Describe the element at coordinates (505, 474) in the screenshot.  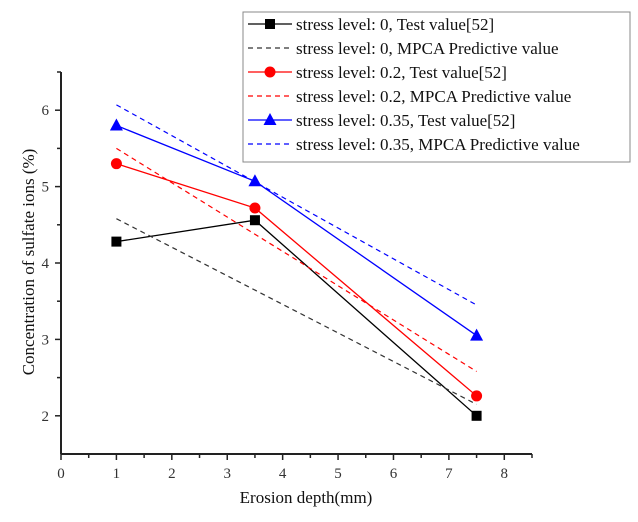
I see `x-tick-label: 8` at that location.